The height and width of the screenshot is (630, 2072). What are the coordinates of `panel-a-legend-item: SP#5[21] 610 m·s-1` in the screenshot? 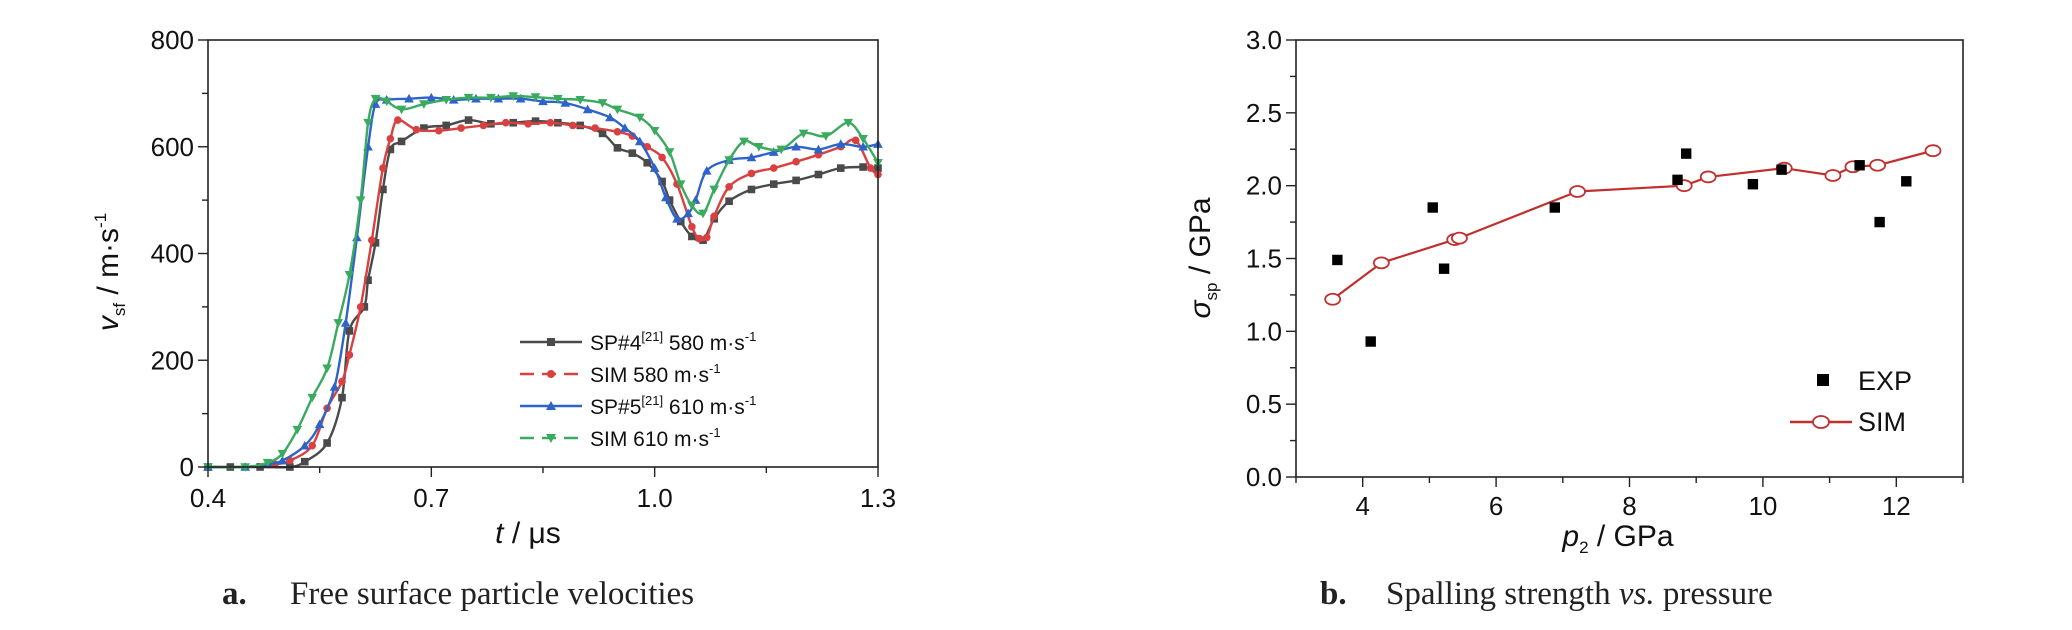 It's located at (638, 406).